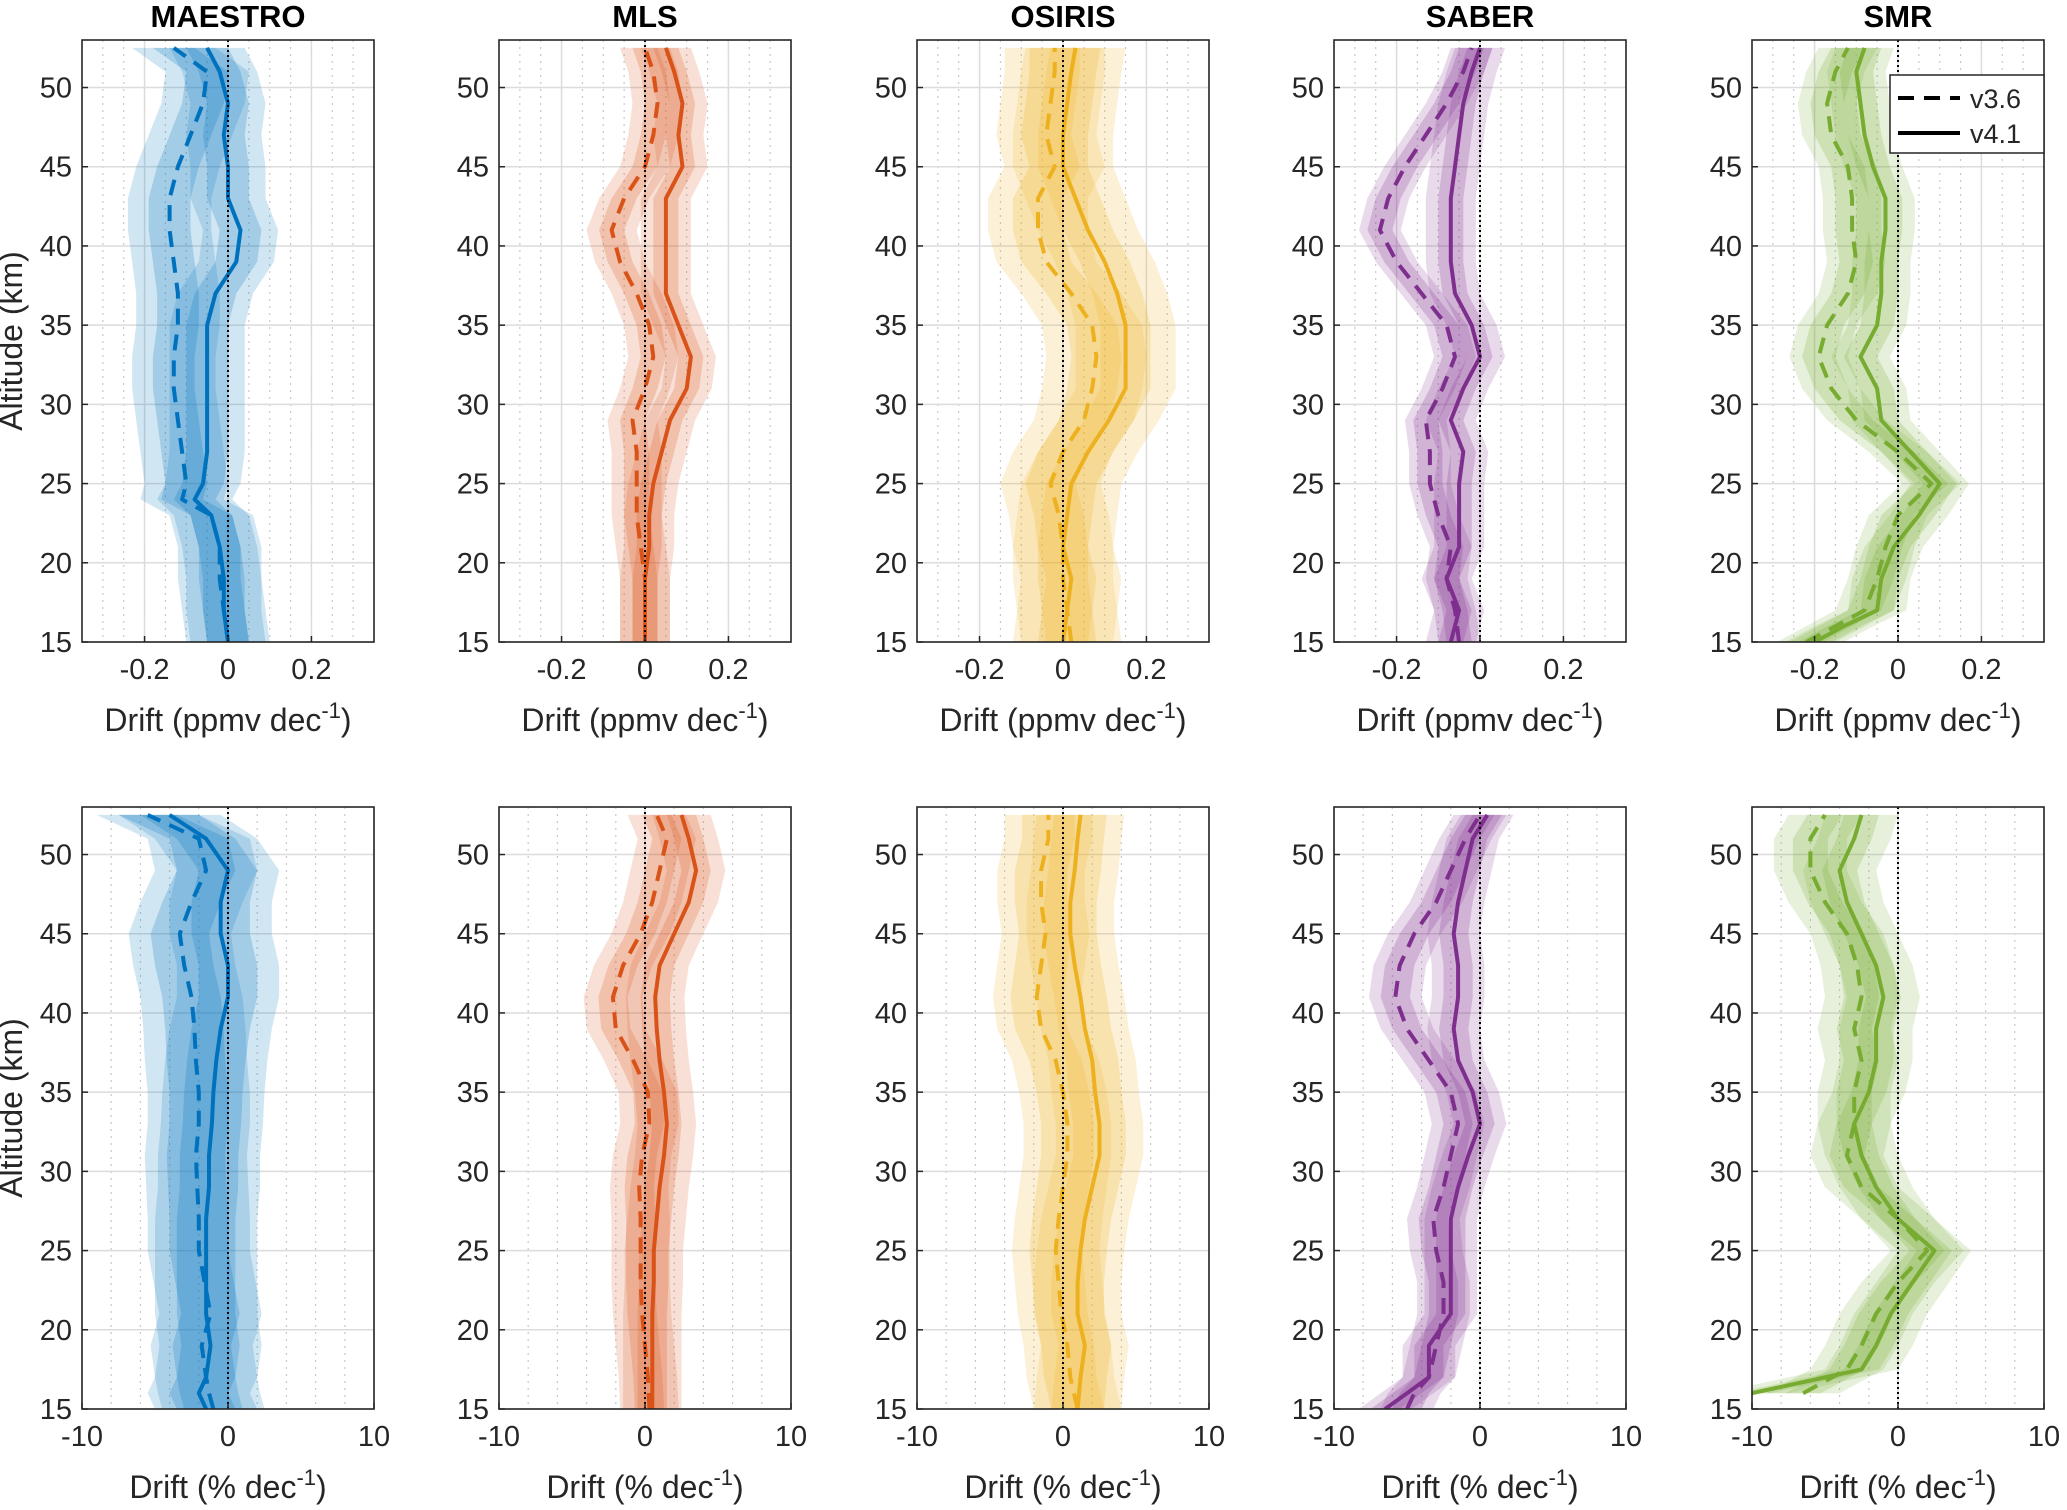 The width and height of the screenshot is (2067, 1510). I want to click on panel-title: SMR, so click(1898, 17).